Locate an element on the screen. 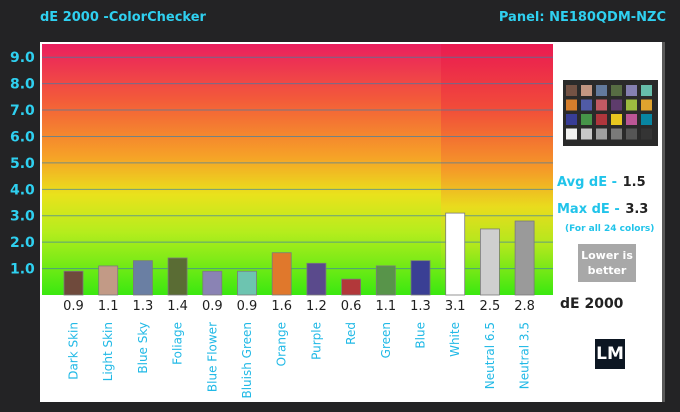 This screenshot has height=412, width=680. lm-logo: LM is located at coordinates (610, 354).